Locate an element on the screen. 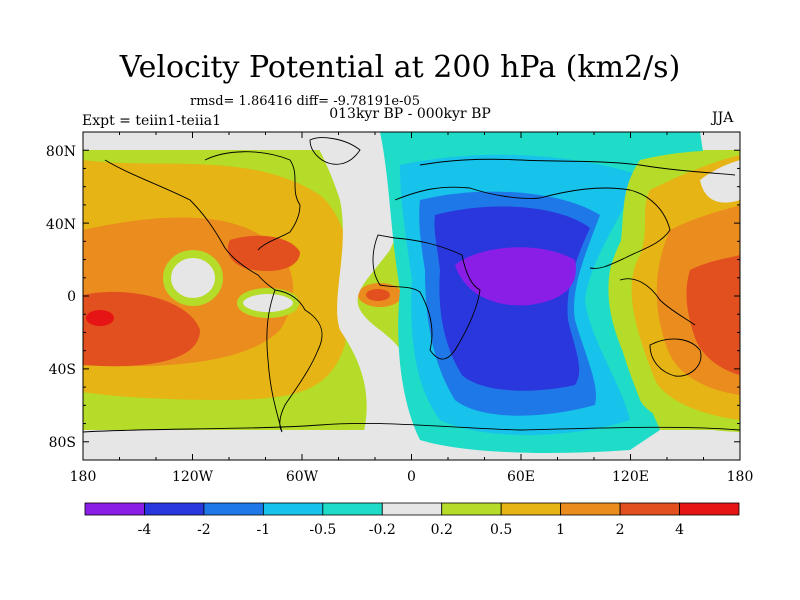  field-red-west is located at coordinates (141, 329).